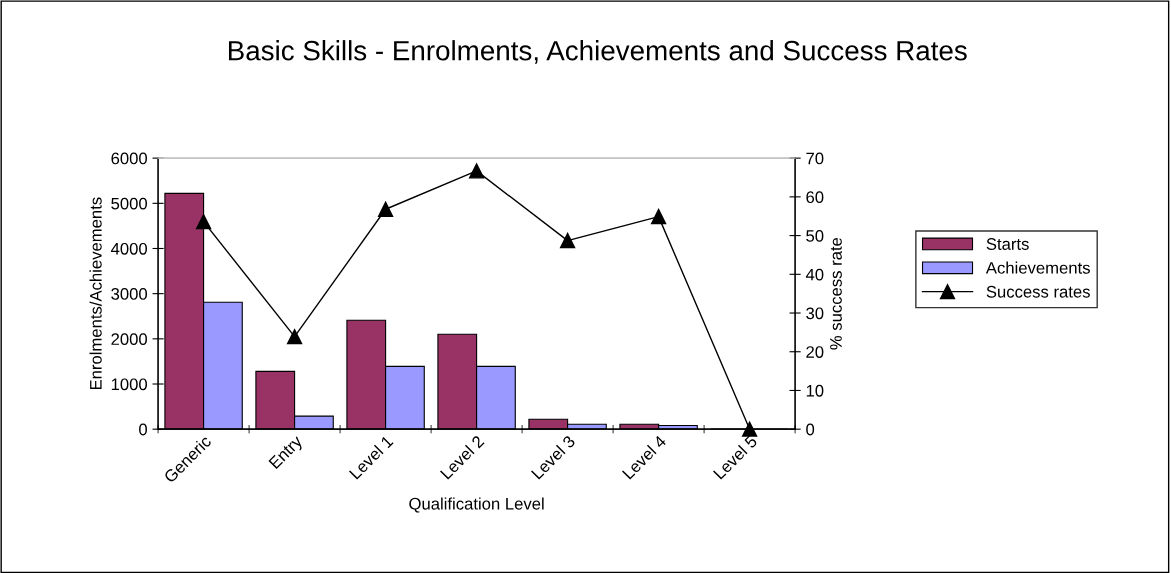 Image resolution: width=1171 pixels, height=573 pixels. What do you see at coordinates (815, 352) in the screenshot?
I see `y2-tick-label: 20` at bounding box center [815, 352].